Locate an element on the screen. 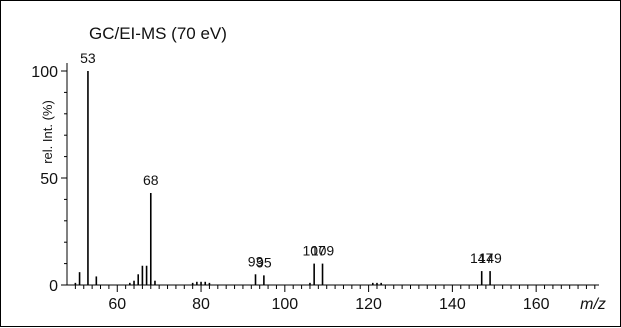 This screenshot has height=328, width=621. peak-label: 53 is located at coordinates (88, 58).